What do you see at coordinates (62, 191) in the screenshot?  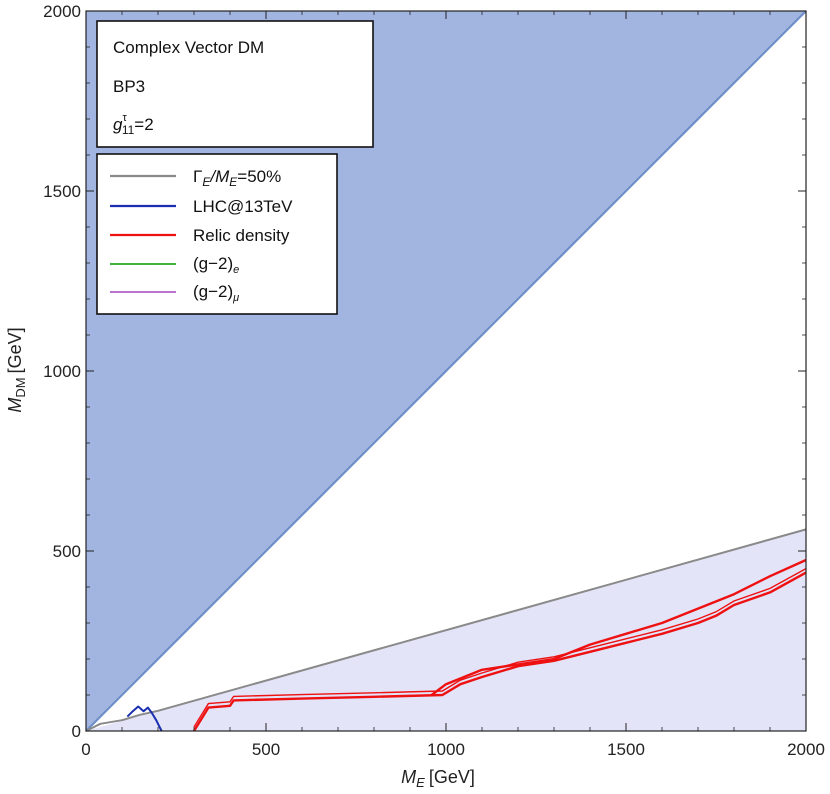 I see `y-tick-label-3: 1500` at bounding box center [62, 191].